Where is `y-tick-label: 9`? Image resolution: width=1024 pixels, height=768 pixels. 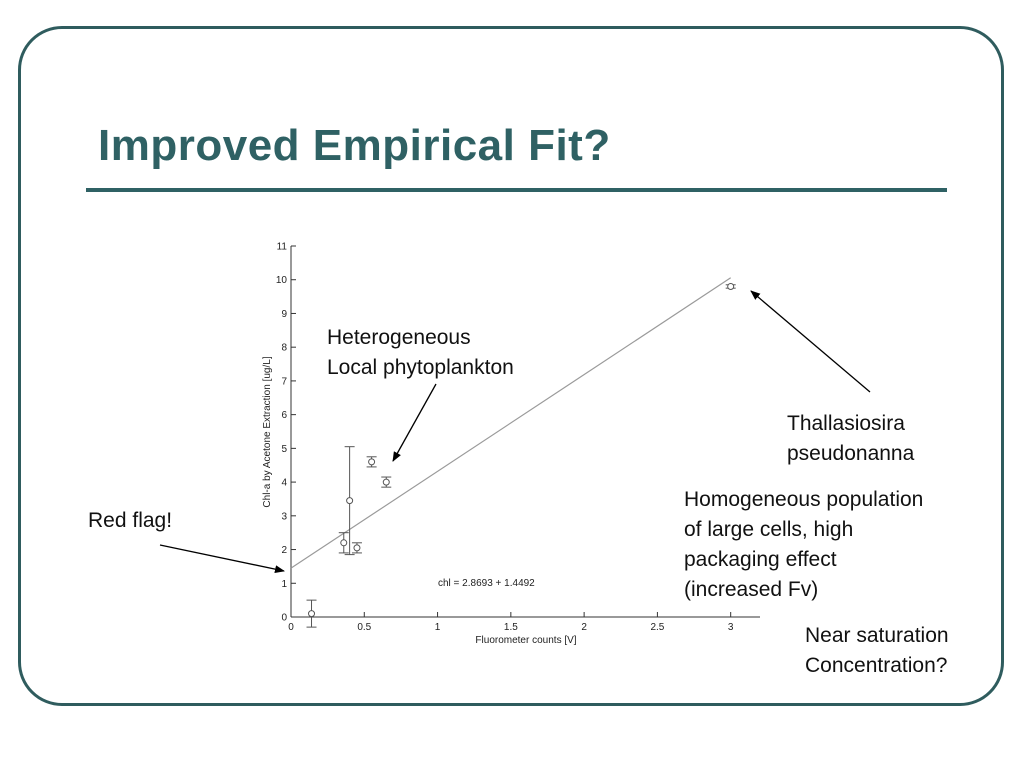
y-tick-label: 9 is located at coordinates (284, 314).